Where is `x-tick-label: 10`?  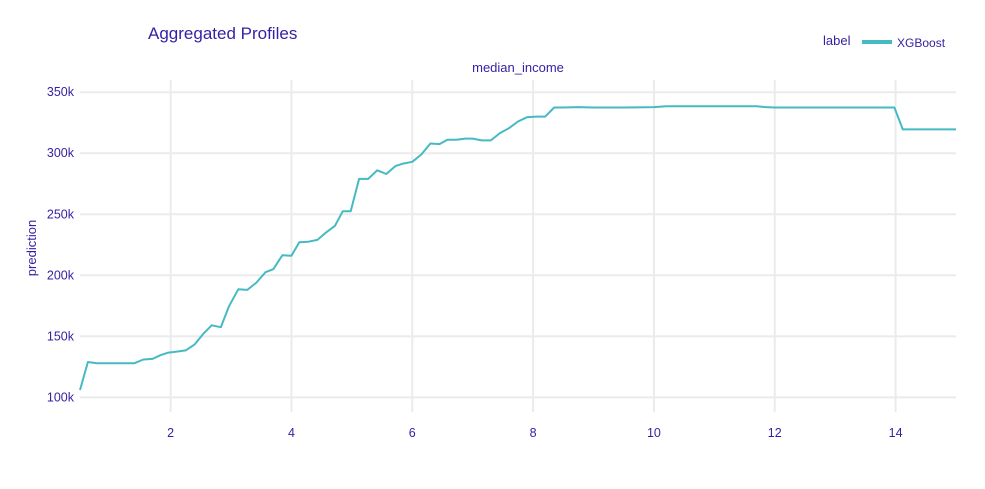
x-tick-label: 10 is located at coordinates (654, 433).